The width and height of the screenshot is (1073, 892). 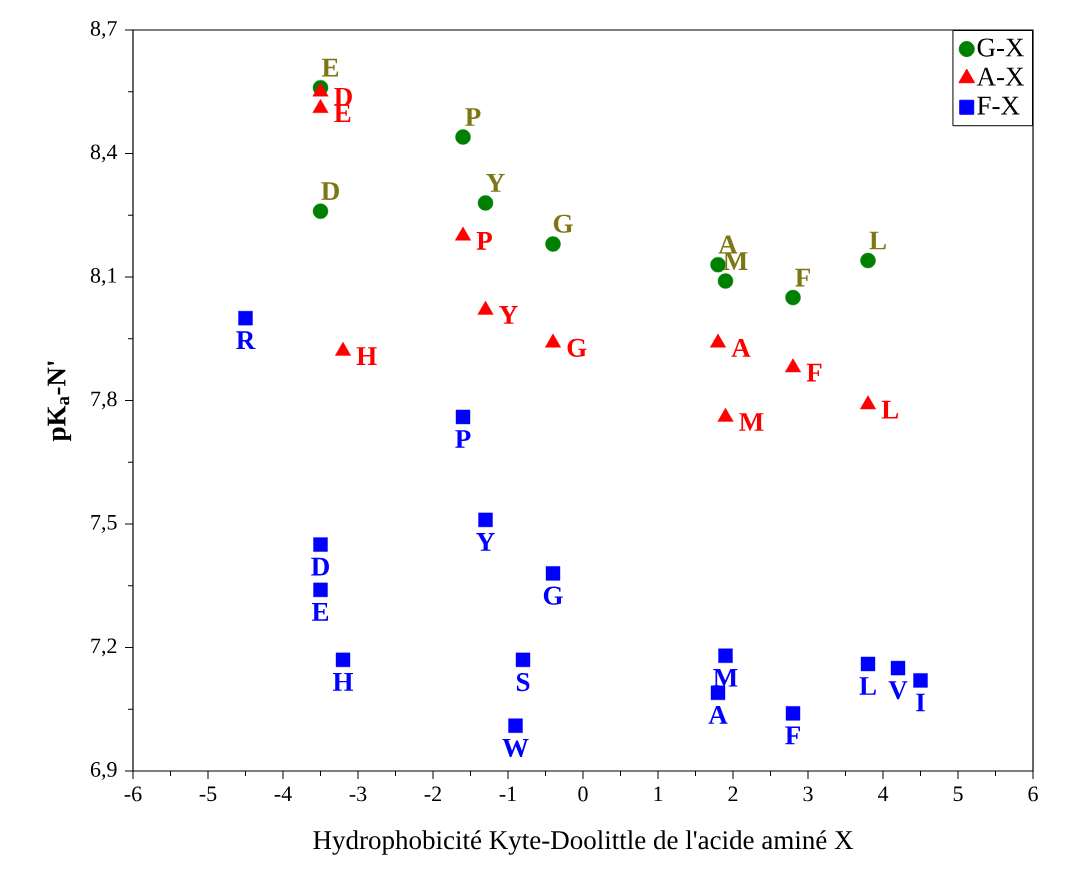 What do you see at coordinates (59, 401) in the screenshot?
I see `y-axis-title: pK$_{a}$-N'` at bounding box center [59, 401].